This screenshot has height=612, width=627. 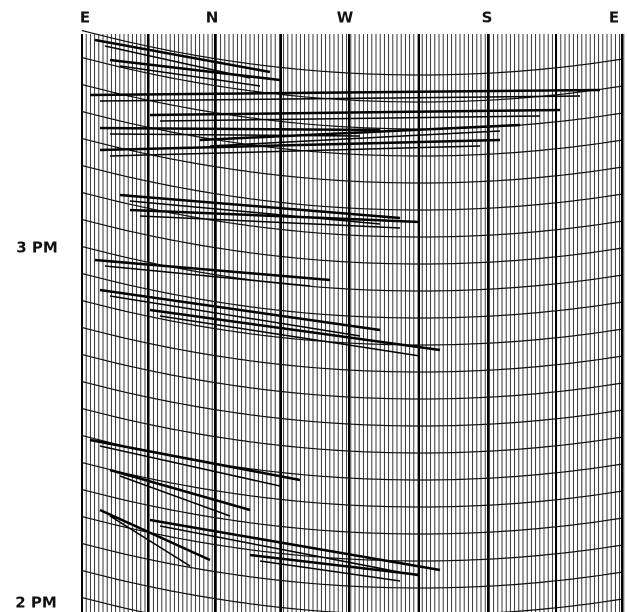 What do you see at coordinates (345, 18) in the screenshot?
I see `direction-label: W` at bounding box center [345, 18].